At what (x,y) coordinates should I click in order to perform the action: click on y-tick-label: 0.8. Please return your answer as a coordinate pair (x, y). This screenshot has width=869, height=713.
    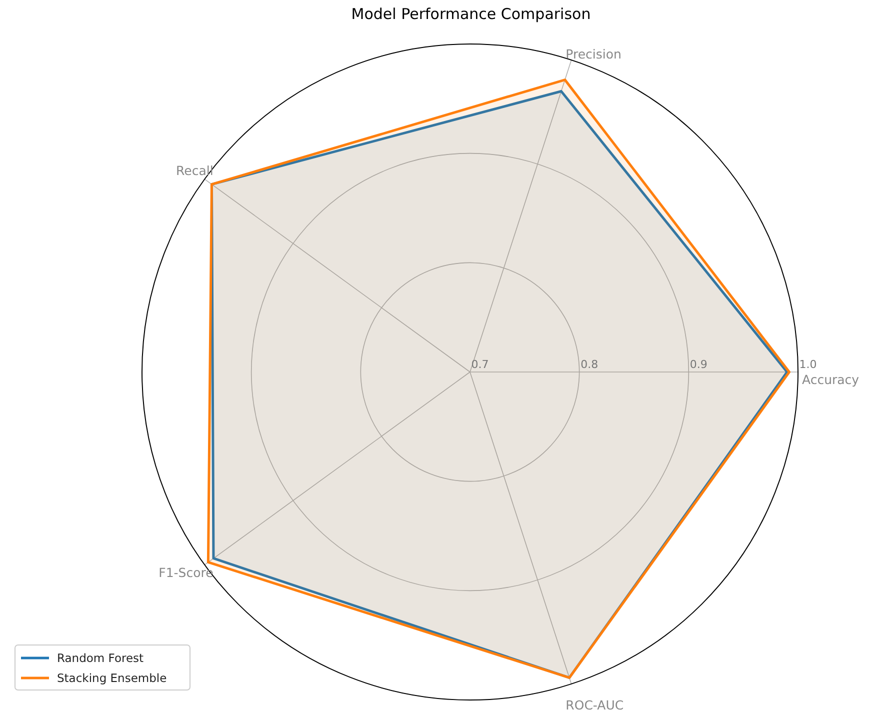
    Looking at the image, I should click on (589, 364).